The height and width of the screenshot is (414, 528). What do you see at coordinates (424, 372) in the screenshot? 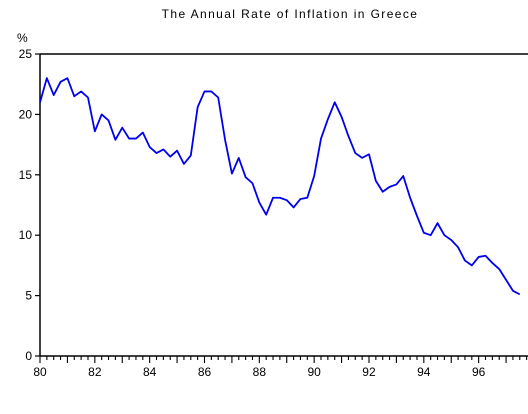
I see `x-tick-label: 94` at bounding box center [424, 372].